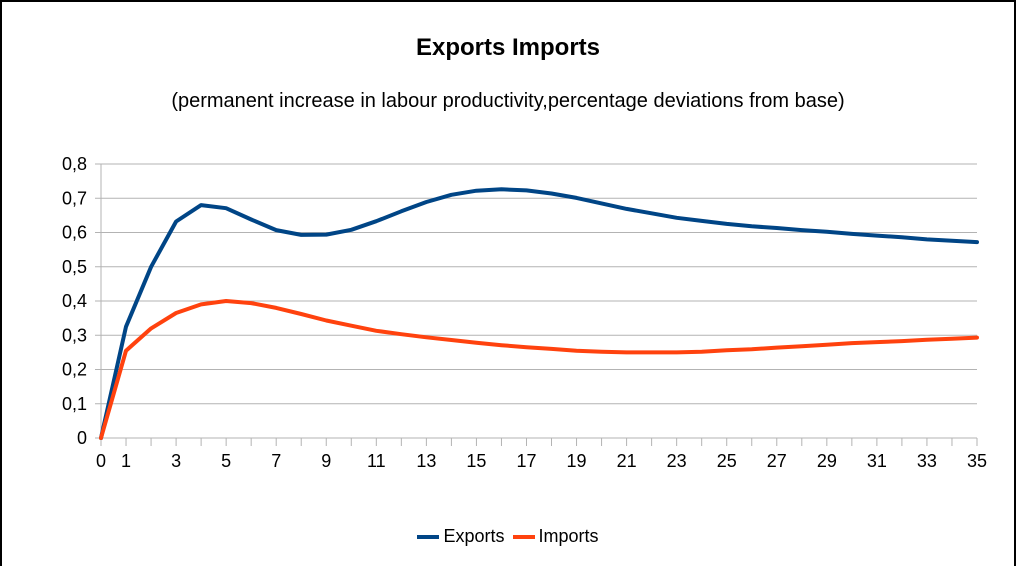 The image size is (1019, 566). Describe the element at coordinates (526, 461) in the screenshot. I see `x-tick-label: 17` at that location.